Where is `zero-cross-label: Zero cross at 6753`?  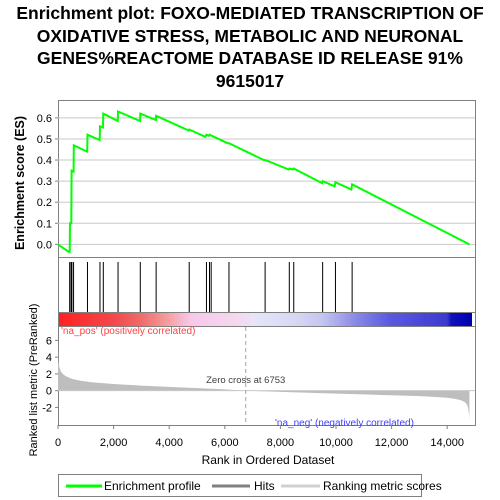
zero-cross-label: Zero cross at 6753 is located at coordinates (245, 380).